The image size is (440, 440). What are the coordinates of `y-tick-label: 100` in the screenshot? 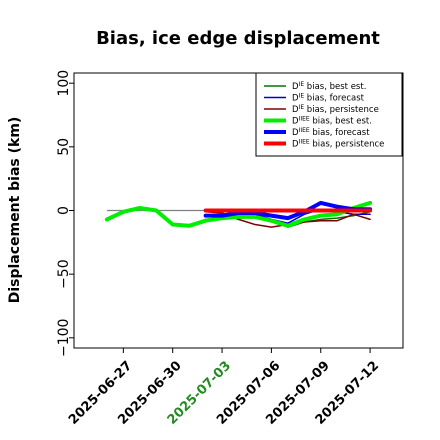 It's located at (64, 83).